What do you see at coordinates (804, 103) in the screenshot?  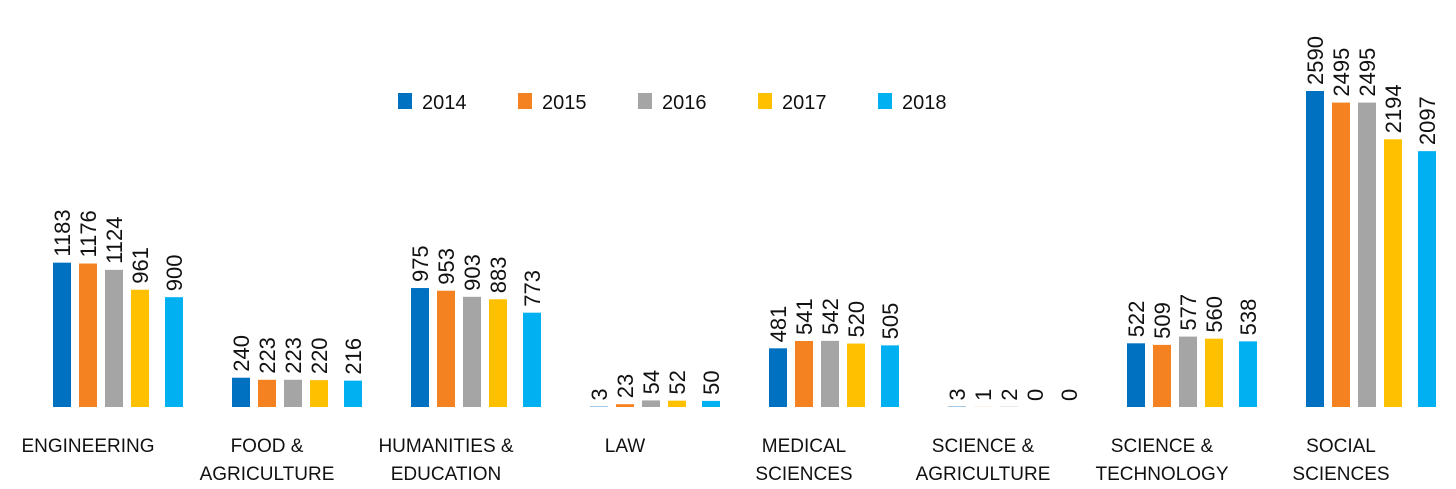 I see `legend-label: 2017` at bounding box center [804, 103].